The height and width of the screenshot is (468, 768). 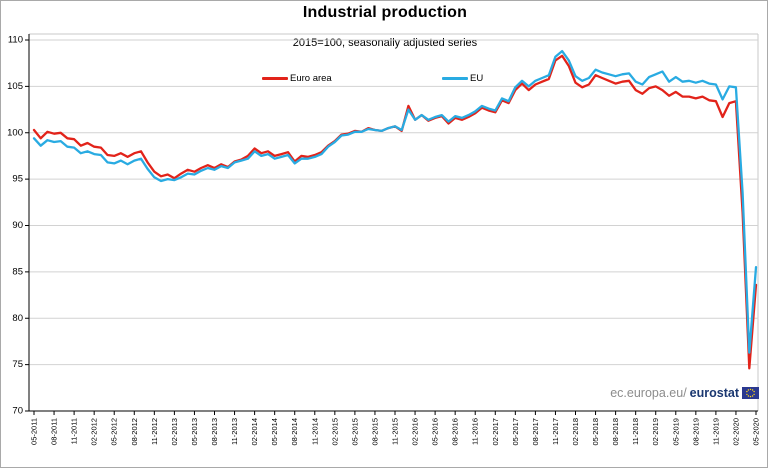 I want to click on x-tick-label: 05-2019, so click(x=675, y=432).